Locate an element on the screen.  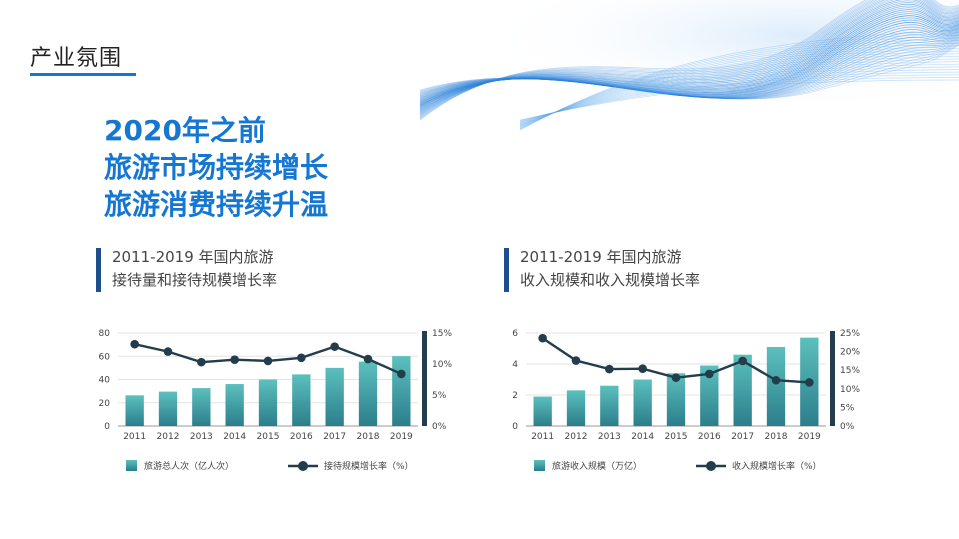
x-tick-label: 2019 is located at coordinates (401, 437).